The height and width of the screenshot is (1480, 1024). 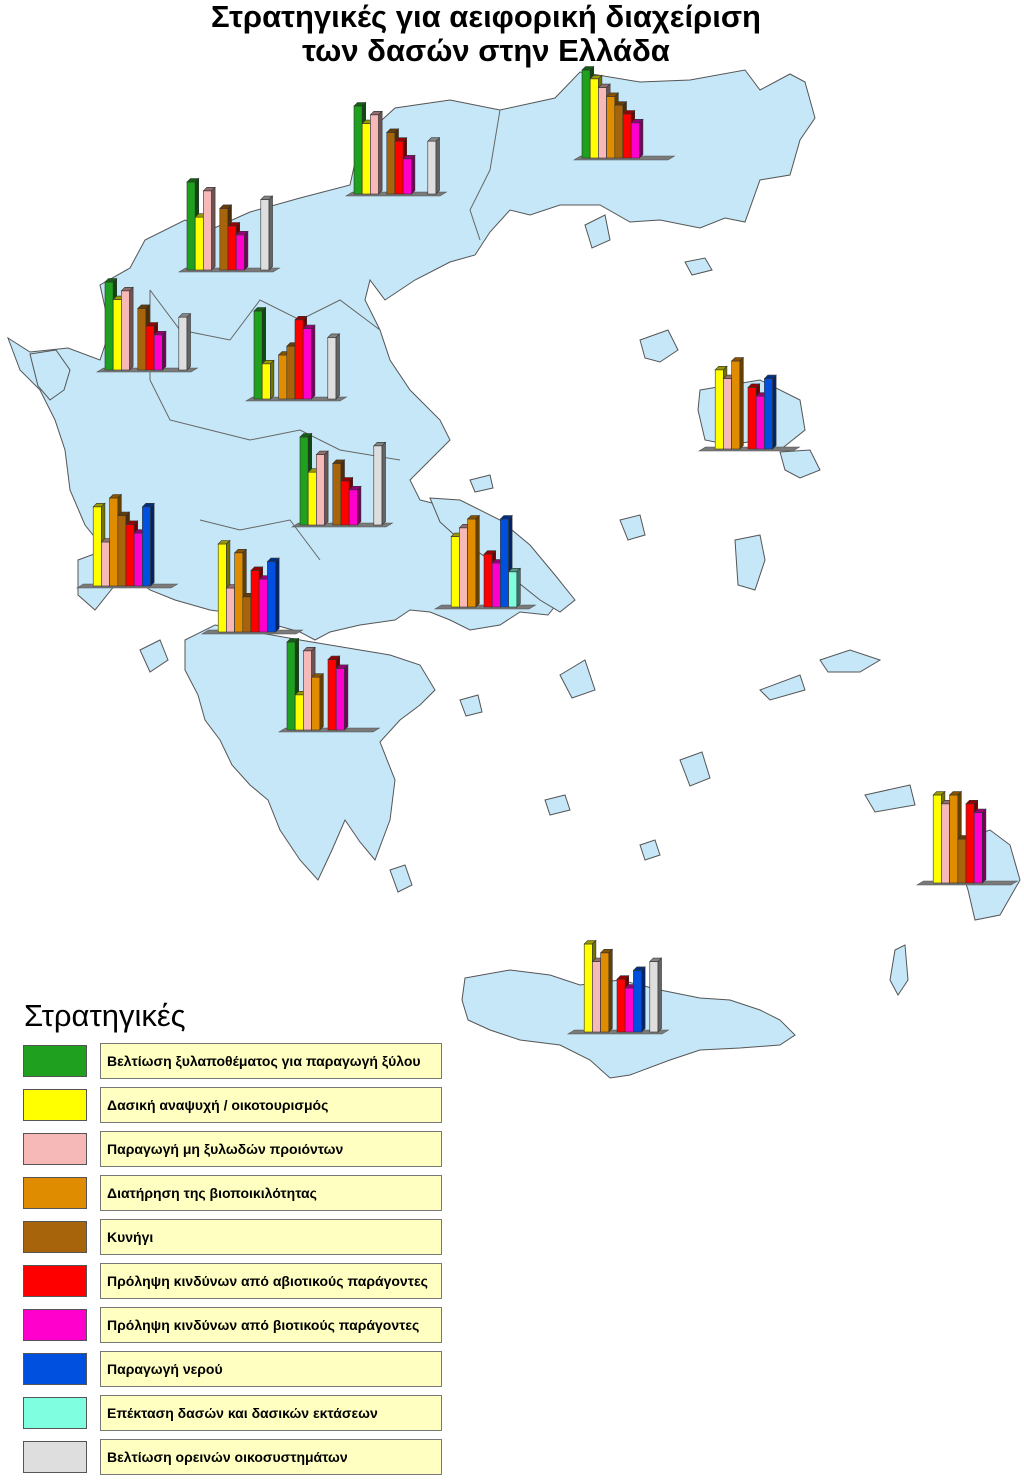 What do you see at coordinates (50, 375) in the screenshot?
I see `corfu` at bounding box center [50, 375].